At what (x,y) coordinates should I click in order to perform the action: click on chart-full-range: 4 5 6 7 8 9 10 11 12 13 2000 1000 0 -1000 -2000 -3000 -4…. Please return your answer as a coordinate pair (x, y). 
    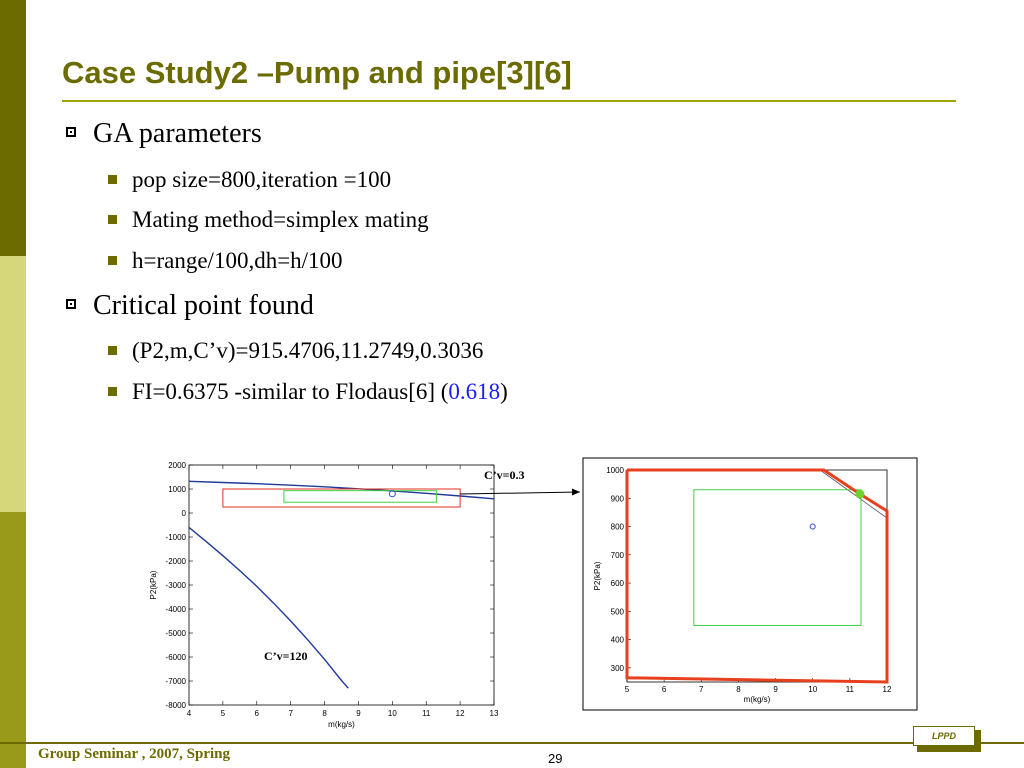
    Looking at the image, I should click on (337, 595).